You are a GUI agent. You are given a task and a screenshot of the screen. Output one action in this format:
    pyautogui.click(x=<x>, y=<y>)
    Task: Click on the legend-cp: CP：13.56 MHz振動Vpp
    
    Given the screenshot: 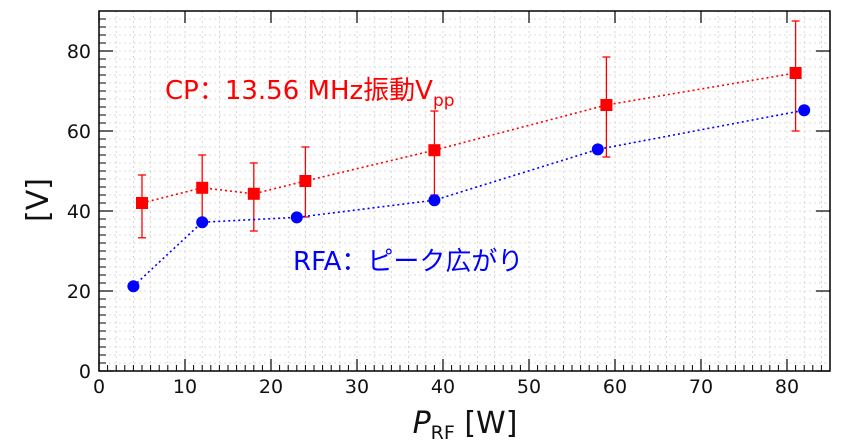 What is the action you would take?
    pyautogui.click(x=310, y=93)
    